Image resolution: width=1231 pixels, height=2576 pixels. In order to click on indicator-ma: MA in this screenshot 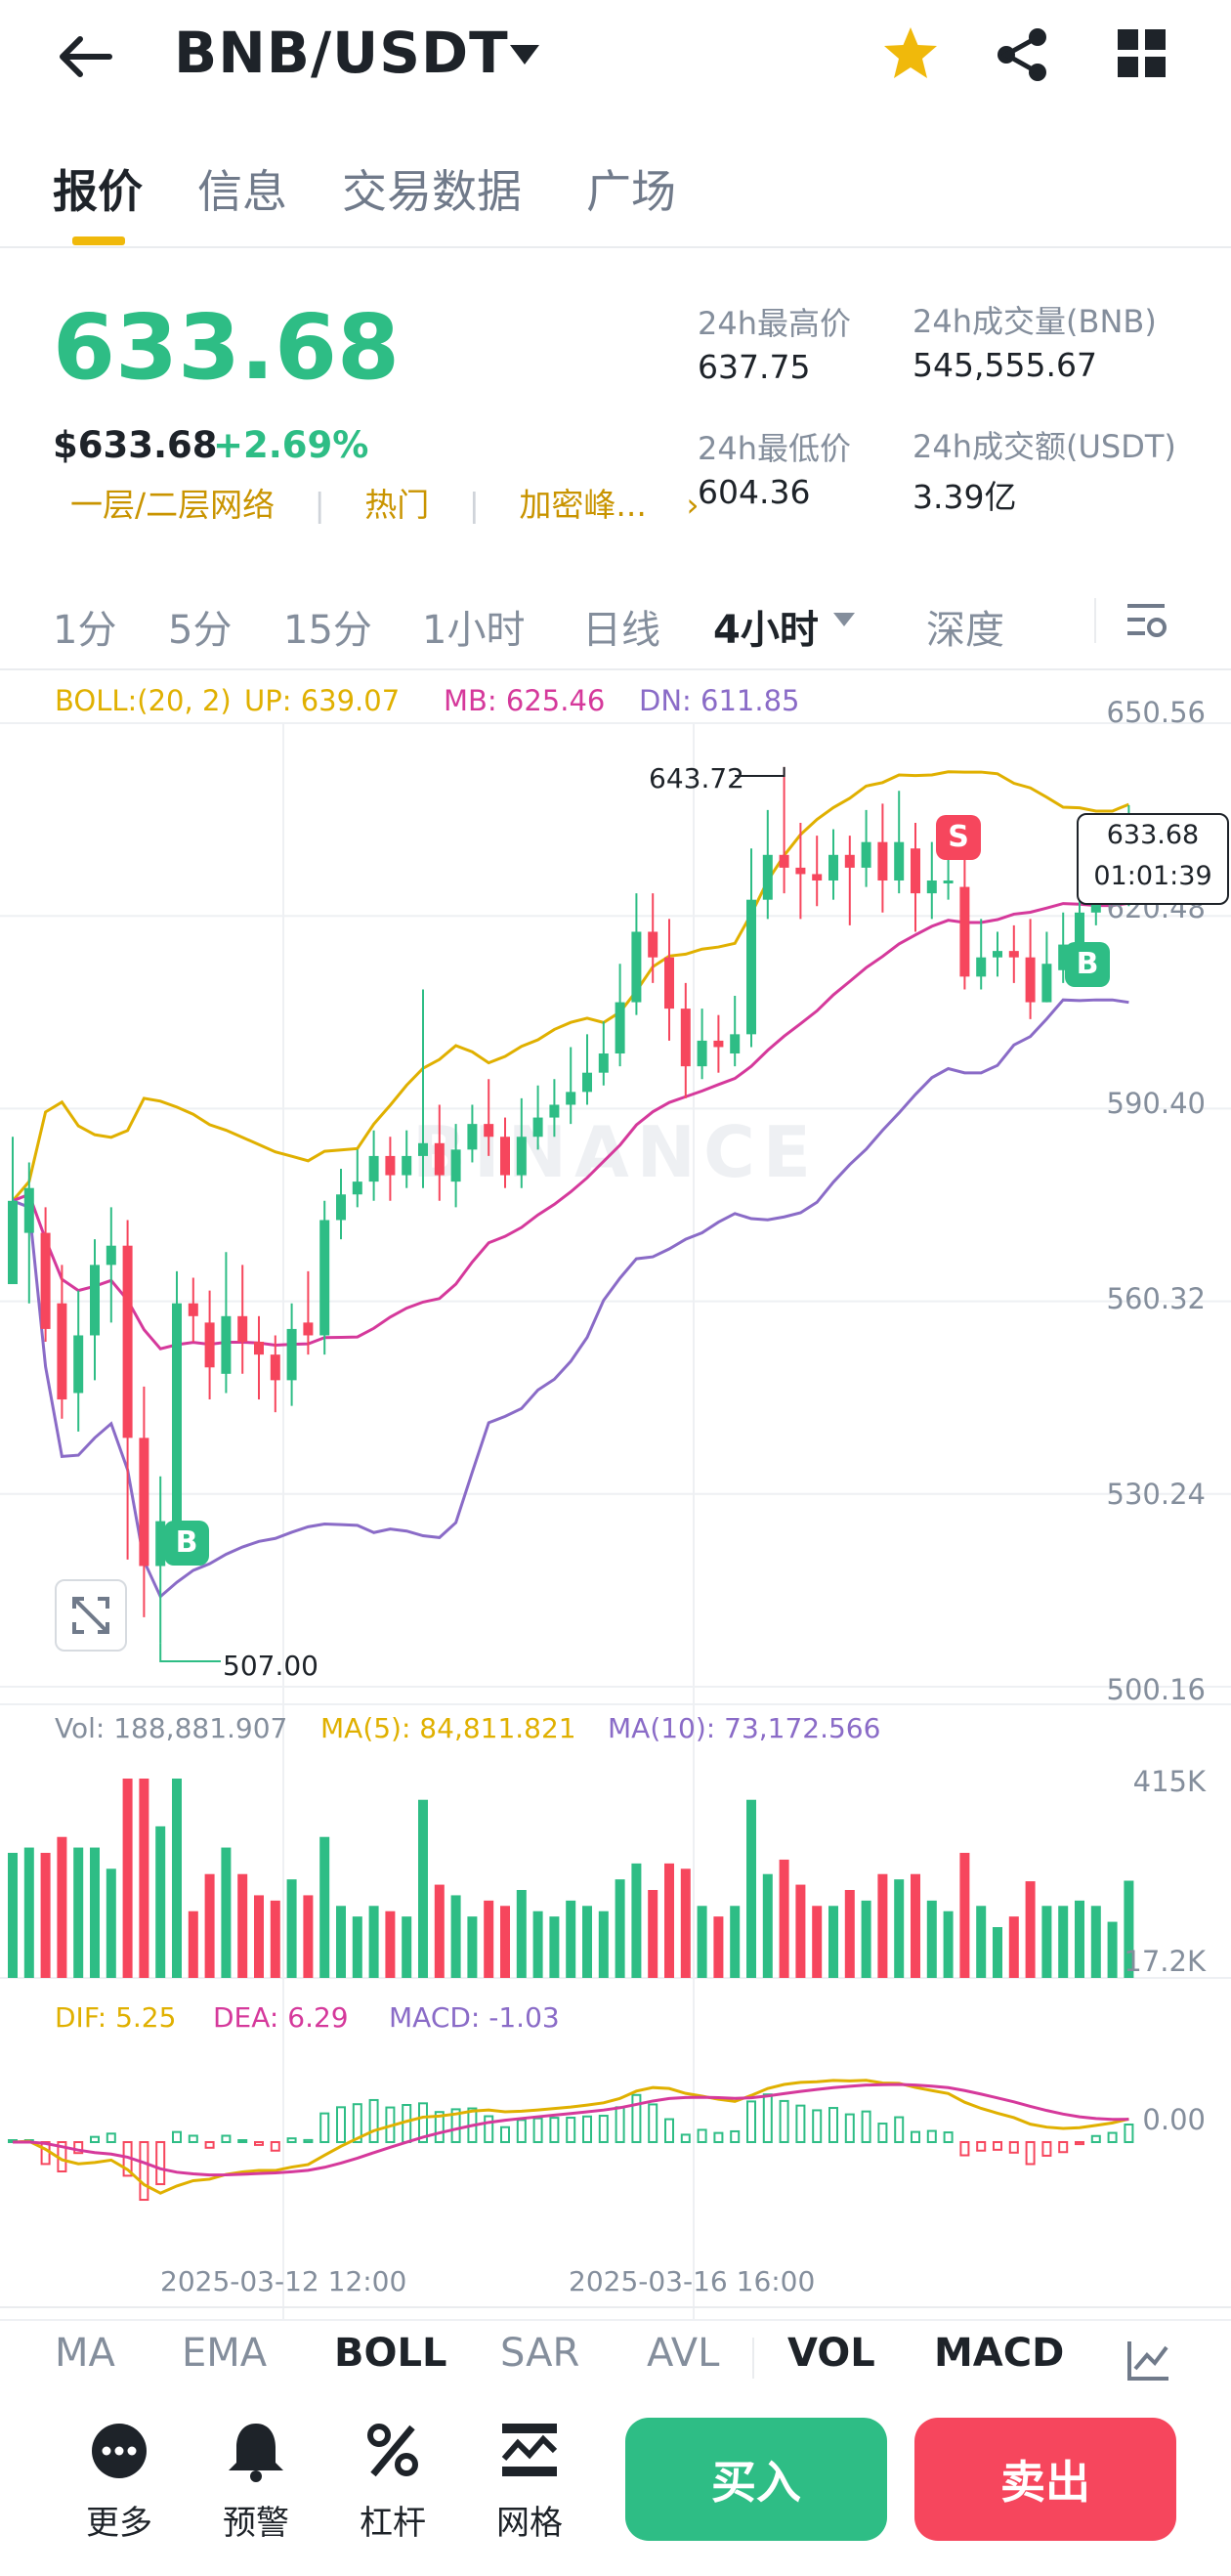, I will do `click(85, 2354)`.